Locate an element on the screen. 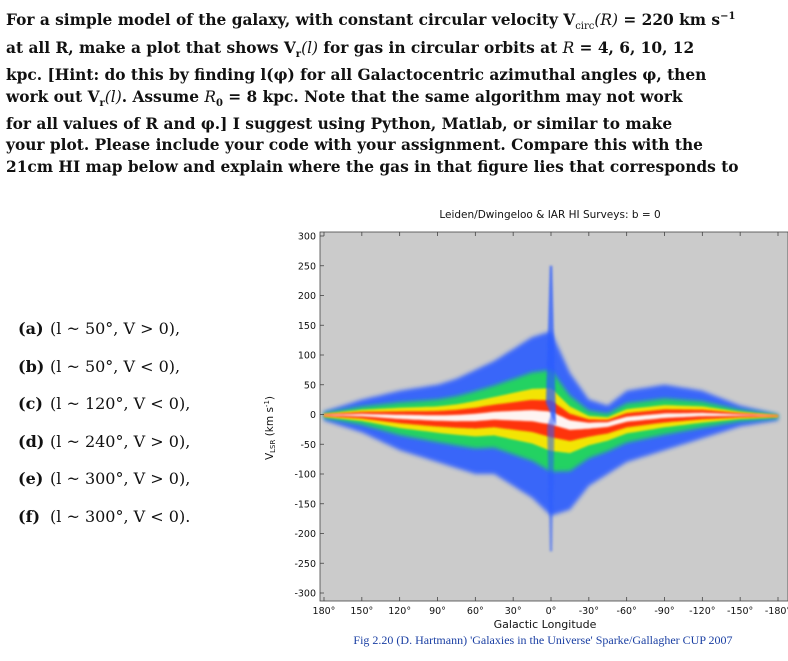 Image resolution: width=788 pixels, height=661 pixels. item-marker: (b) is located at coordinates (31, 366).